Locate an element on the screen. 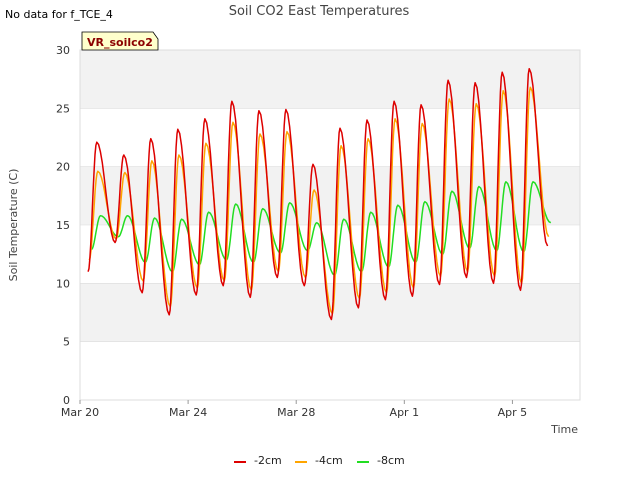 The image size is (640, 480). legend-label: -2cm is located at coordinates (268, 460).